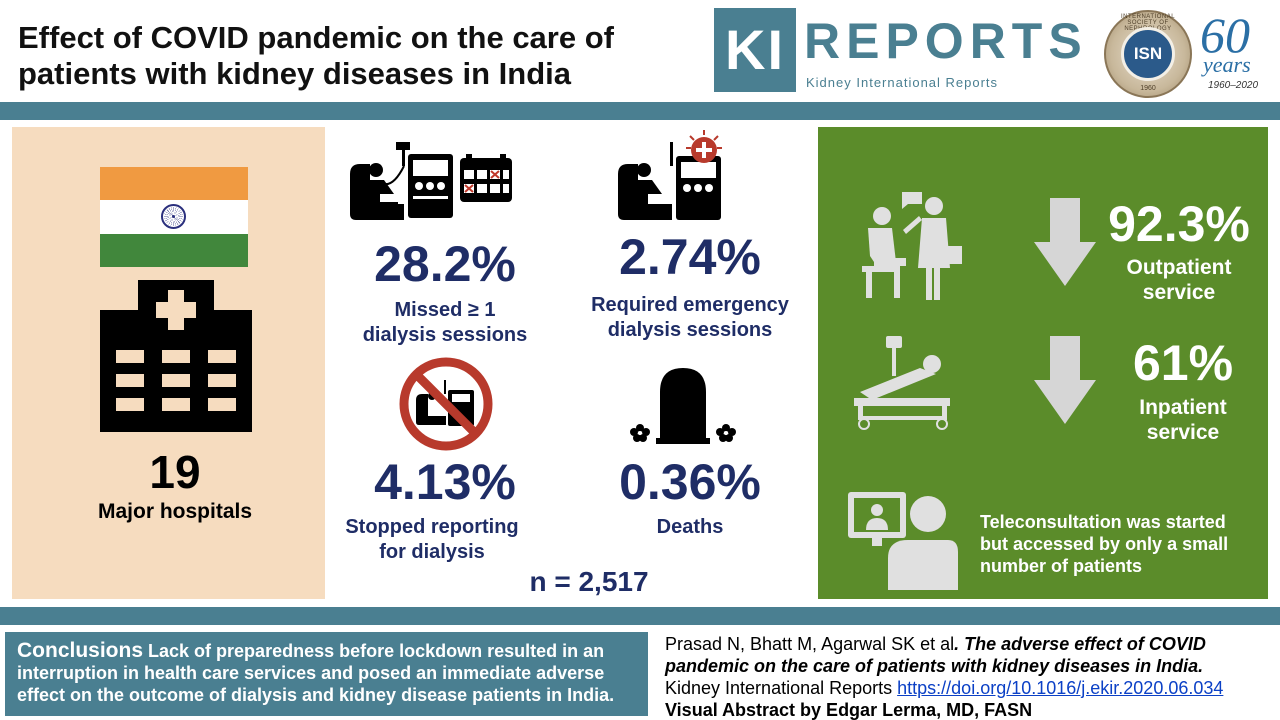 Image resolution: width=1280 pixels, height=720 pixels. What do you see at coordinates (690, 318) in the screenshot?
I see `emergency-dialysis-label: Required emergency dialysis sessions` at bounding box center [690, 318].